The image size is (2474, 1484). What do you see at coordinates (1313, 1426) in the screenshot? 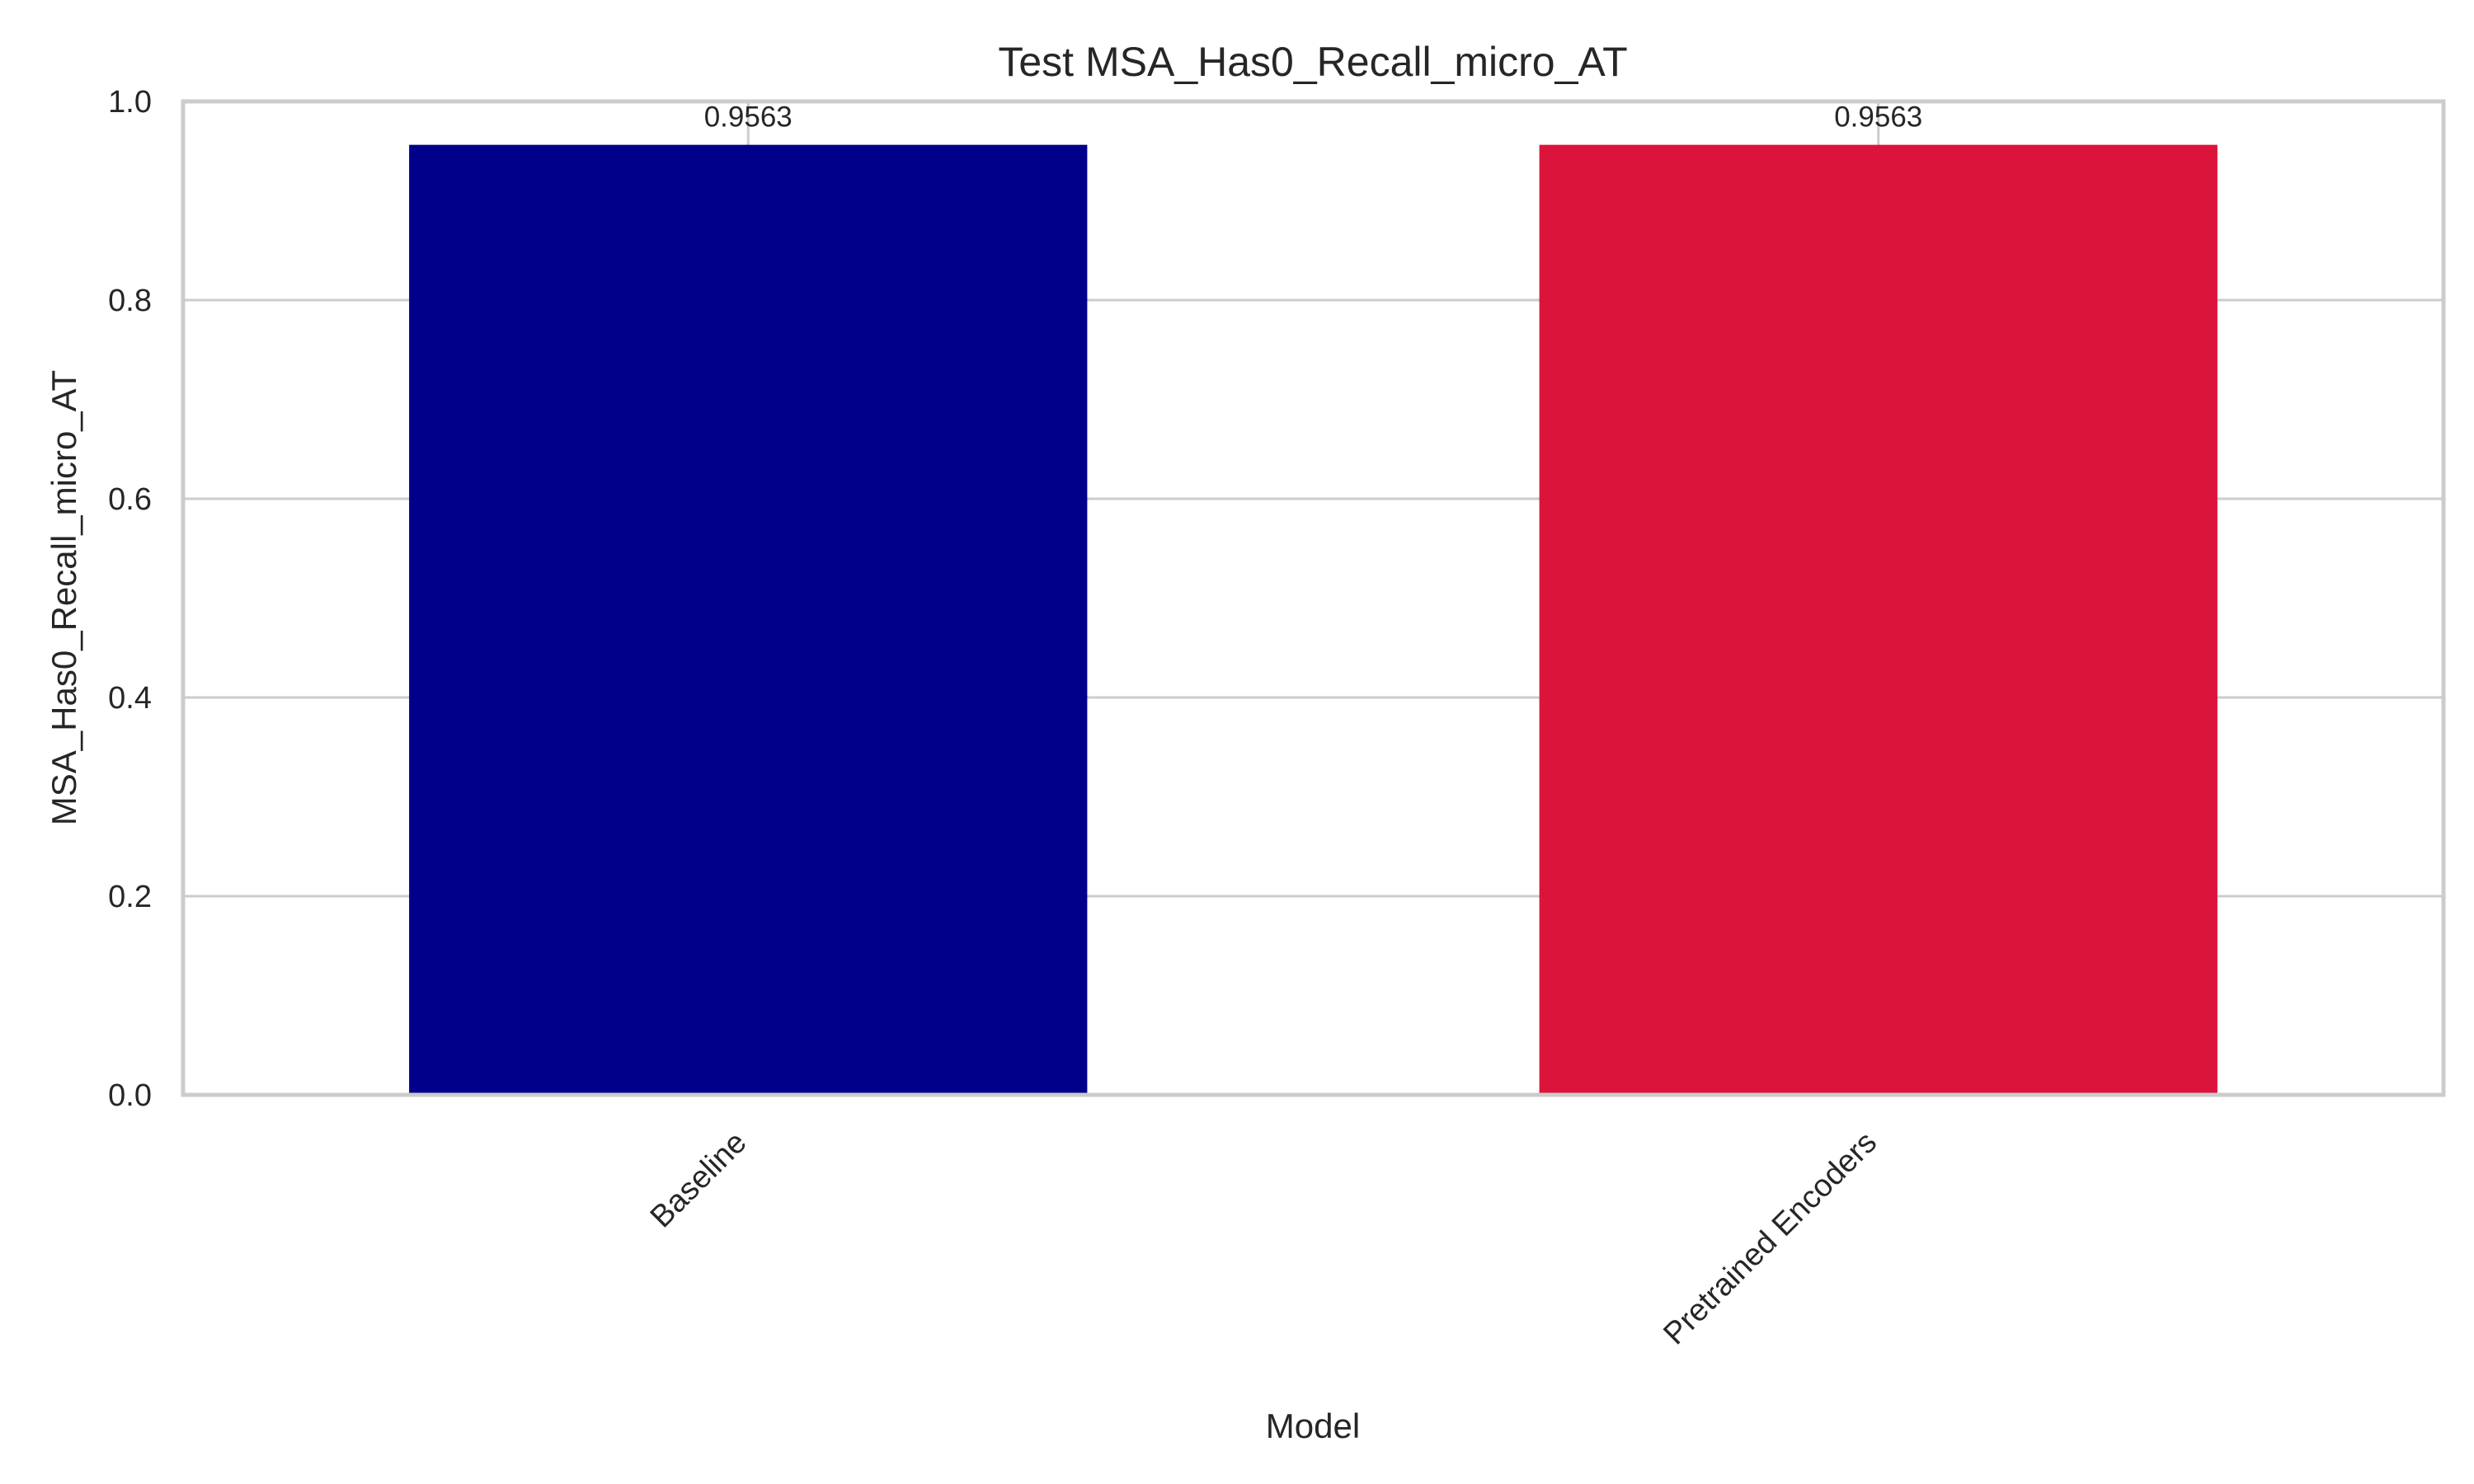
I see `x-axis-label: Model` at bounding box center [1313, 1426].